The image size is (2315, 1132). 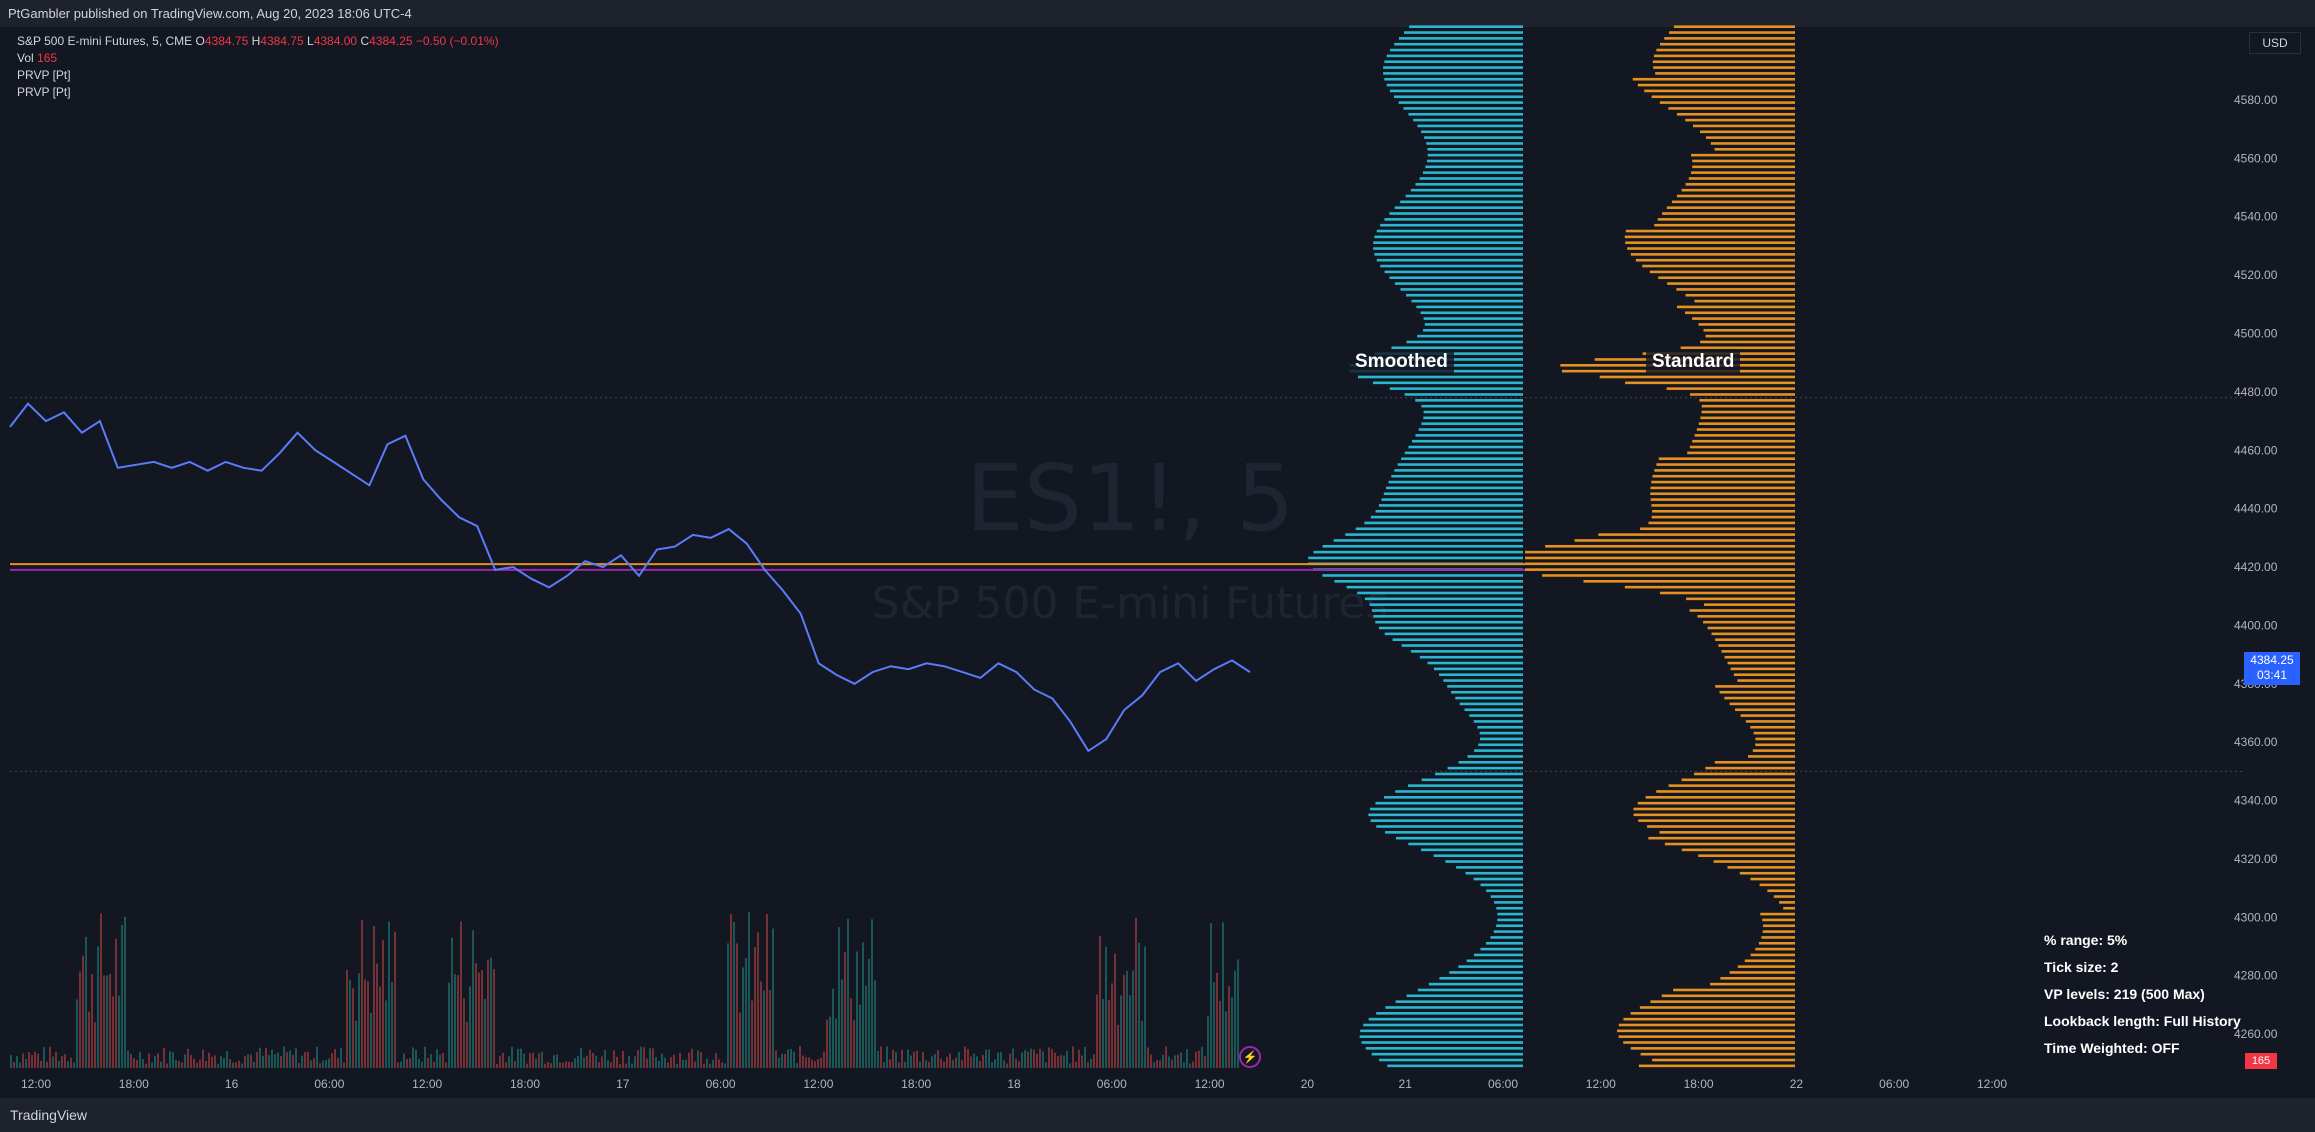 What do you see at coordinates (37, 58) in the screenshot?
I see `legend-volume-row: Vol 165` at bounding box center [37, 58].